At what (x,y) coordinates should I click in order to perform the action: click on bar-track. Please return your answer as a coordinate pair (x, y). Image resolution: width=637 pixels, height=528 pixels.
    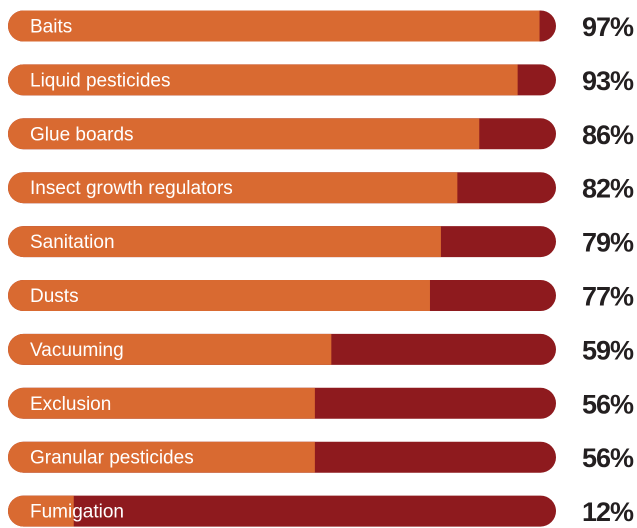
    Looking at the image, I should click on (282, 511).